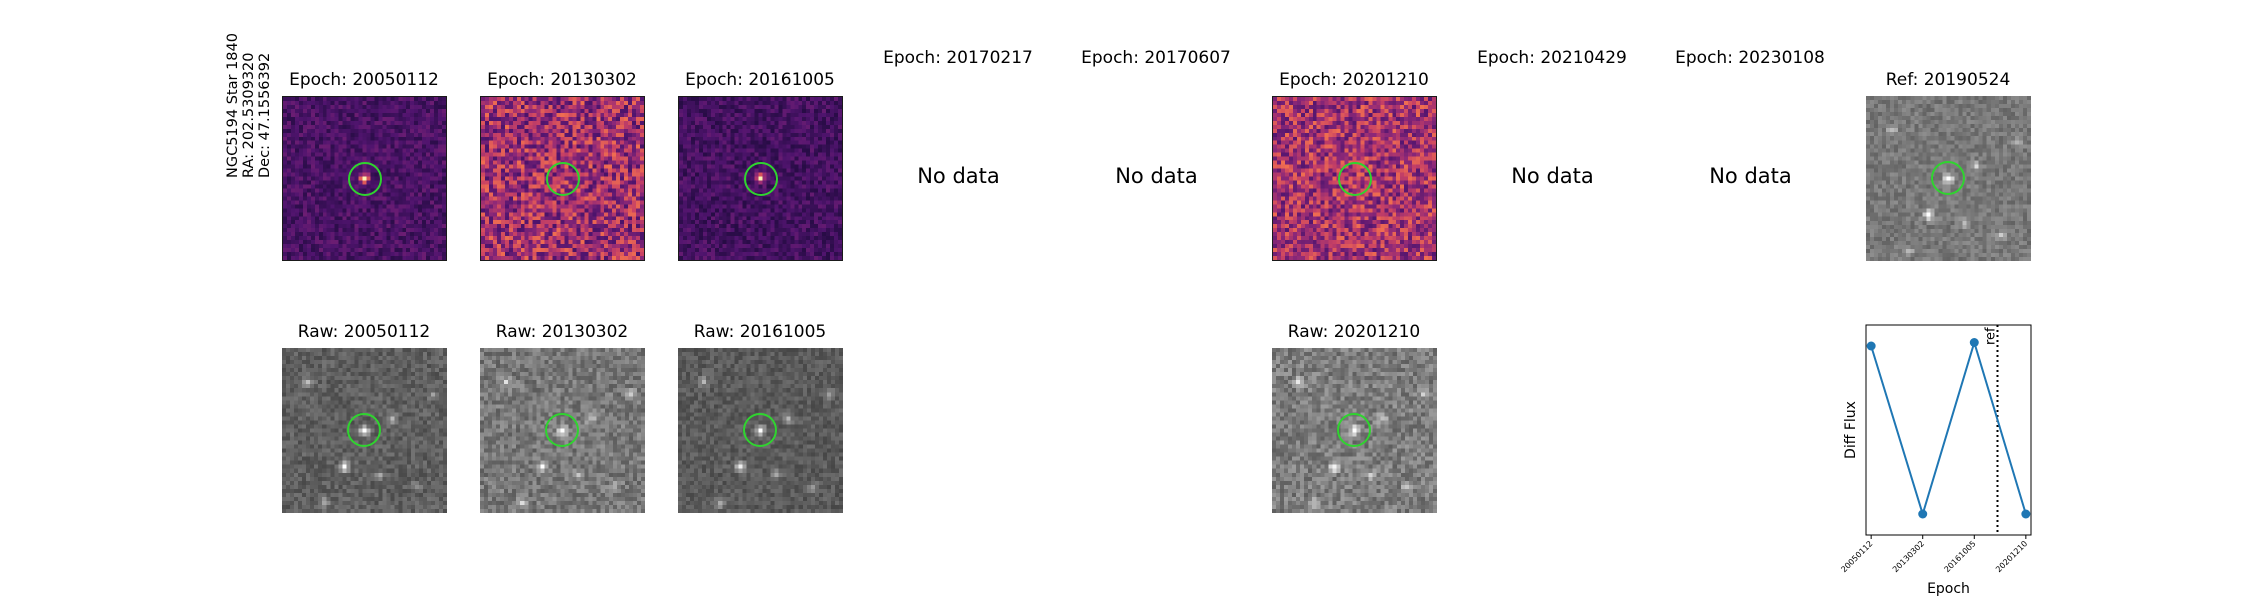 The image size is (2250, 600). I want to click on raw-title-1: Raw: 20130302, so click(562, 332).